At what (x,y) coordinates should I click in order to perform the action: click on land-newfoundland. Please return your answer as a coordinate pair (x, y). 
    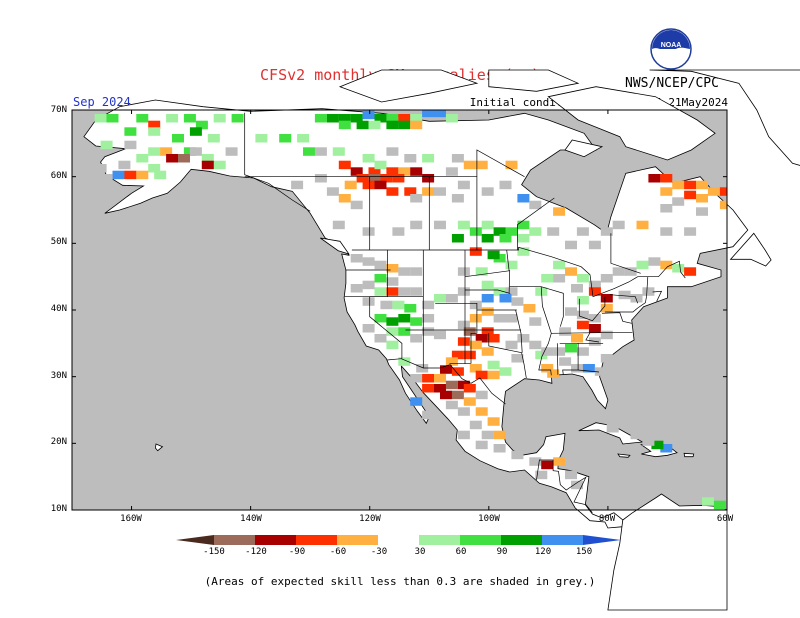
    Looking at the image, I should click on (750, 249).